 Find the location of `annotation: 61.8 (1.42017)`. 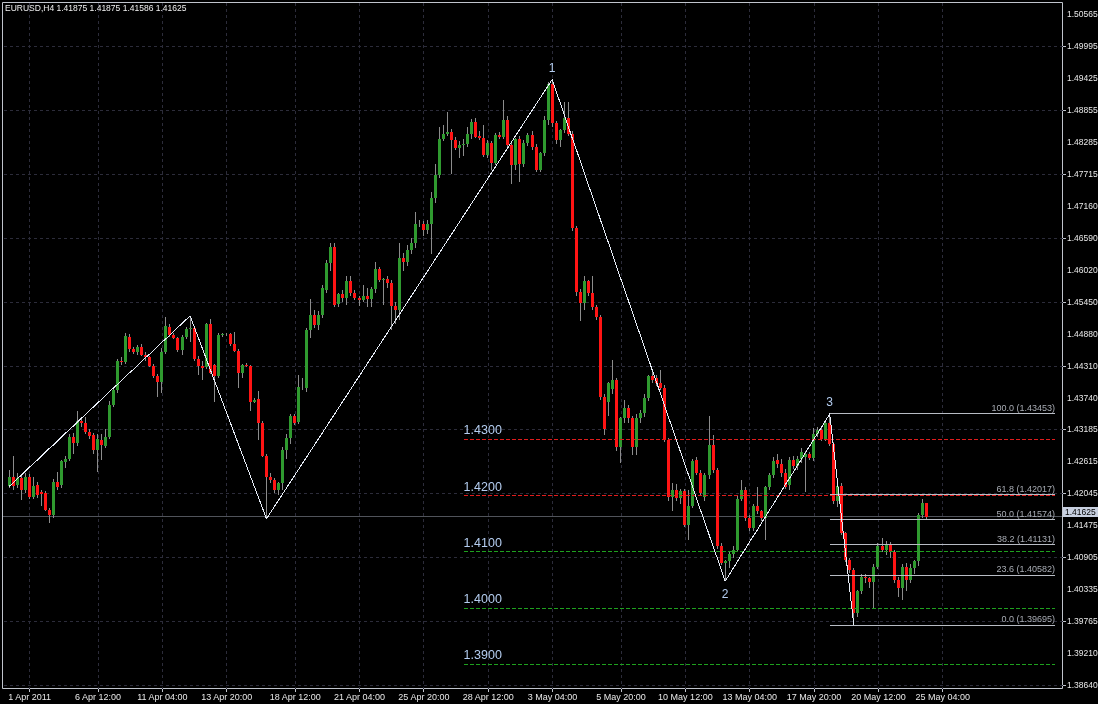

annotation: 61.8 (1.42017) is located at coordinates (1025, 488).